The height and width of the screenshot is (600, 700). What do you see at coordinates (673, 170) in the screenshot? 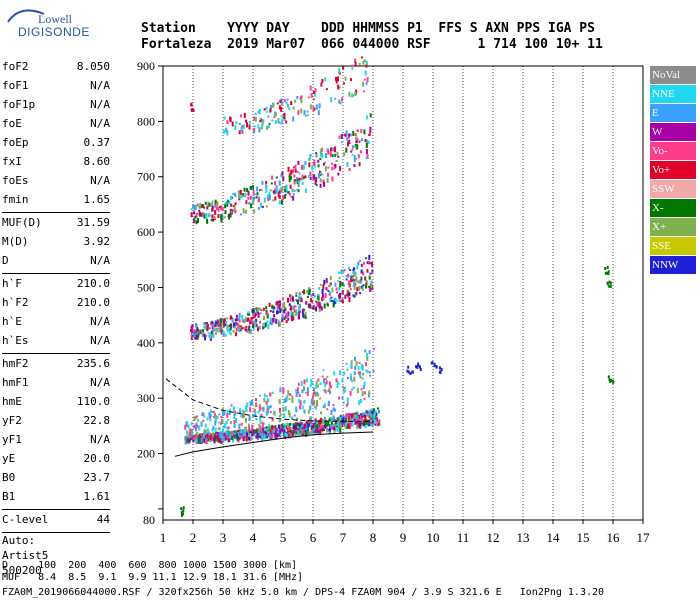
I see `polarization-legend: NoVal NNE E W Vo- Vo+ SSW X- X+ SSE NNW` at bounding box center [673, 170].